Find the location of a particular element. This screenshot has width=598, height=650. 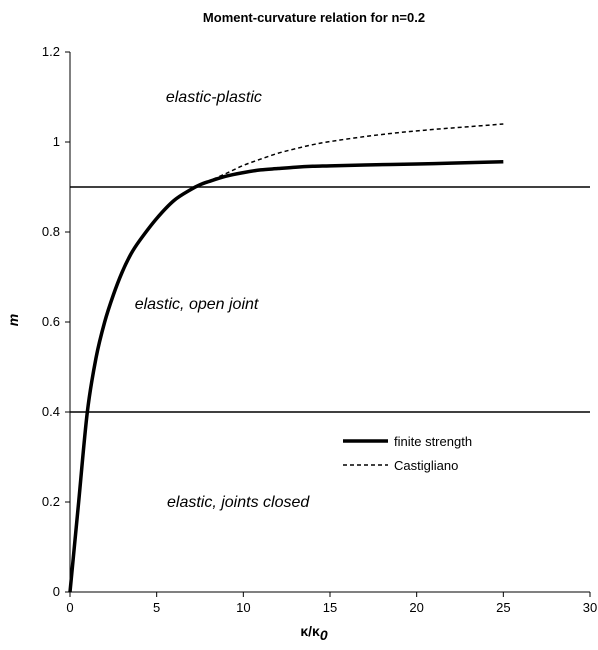

x-tick-label: 10 is located at coordinates (243, 607).